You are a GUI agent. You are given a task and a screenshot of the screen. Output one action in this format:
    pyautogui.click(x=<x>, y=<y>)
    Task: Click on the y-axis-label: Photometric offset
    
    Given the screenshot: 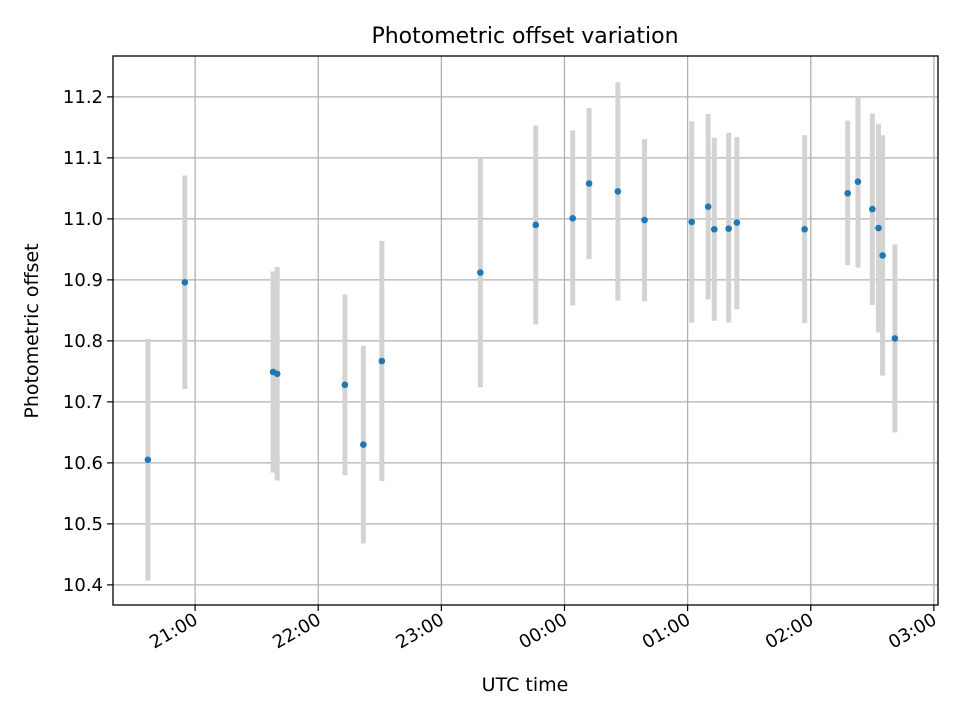 What is the action you would take?
    pyautogui.click(x=32, y=330)
    